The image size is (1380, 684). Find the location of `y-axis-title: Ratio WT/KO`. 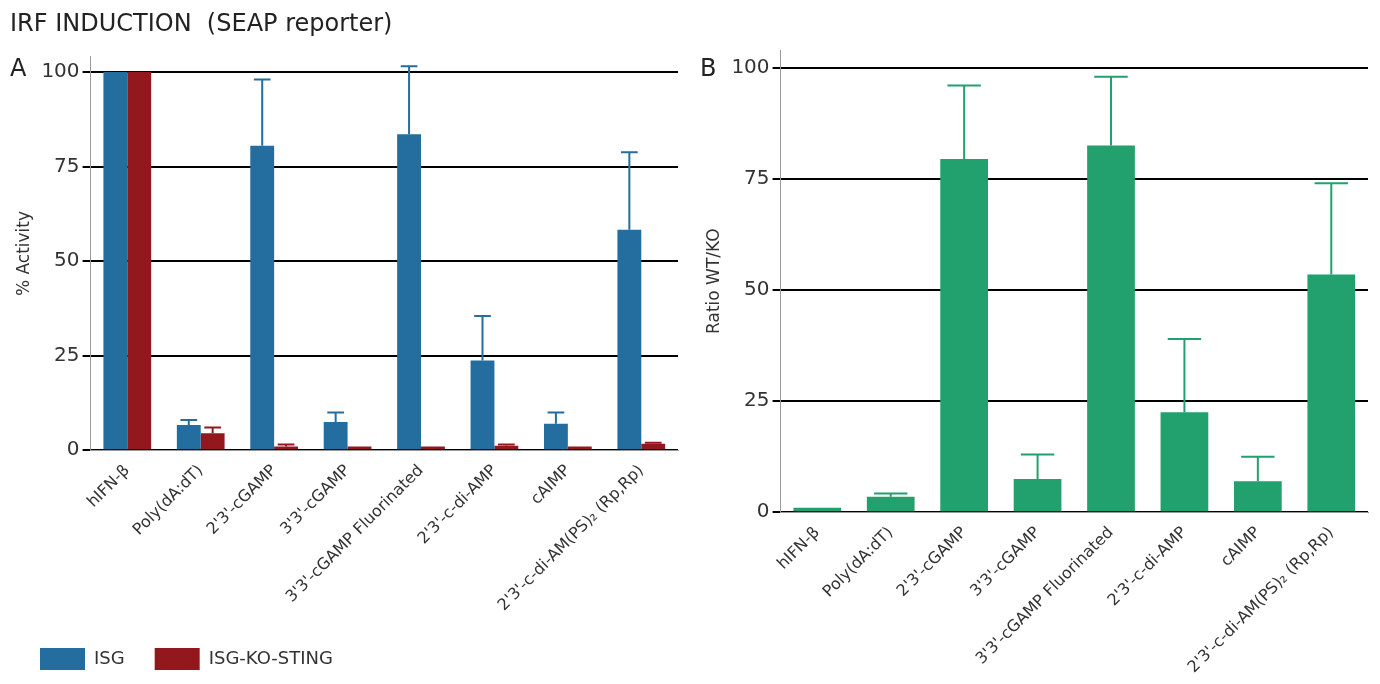

y-axis-title: Ratio WT/KO is located at coordinates (712, 281).